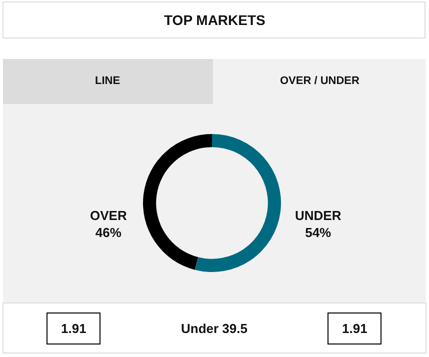 Image resolution: width=429 pixels, height=357 pixels. I want to click on slice-label: UNDER, so click(318, 215).